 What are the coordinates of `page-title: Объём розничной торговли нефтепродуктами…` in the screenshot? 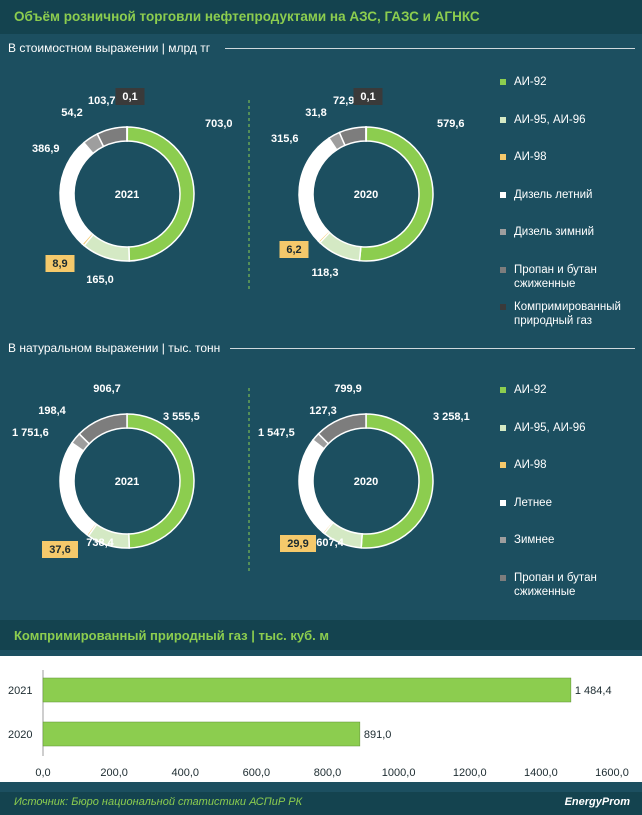 It's located at (247, 16).